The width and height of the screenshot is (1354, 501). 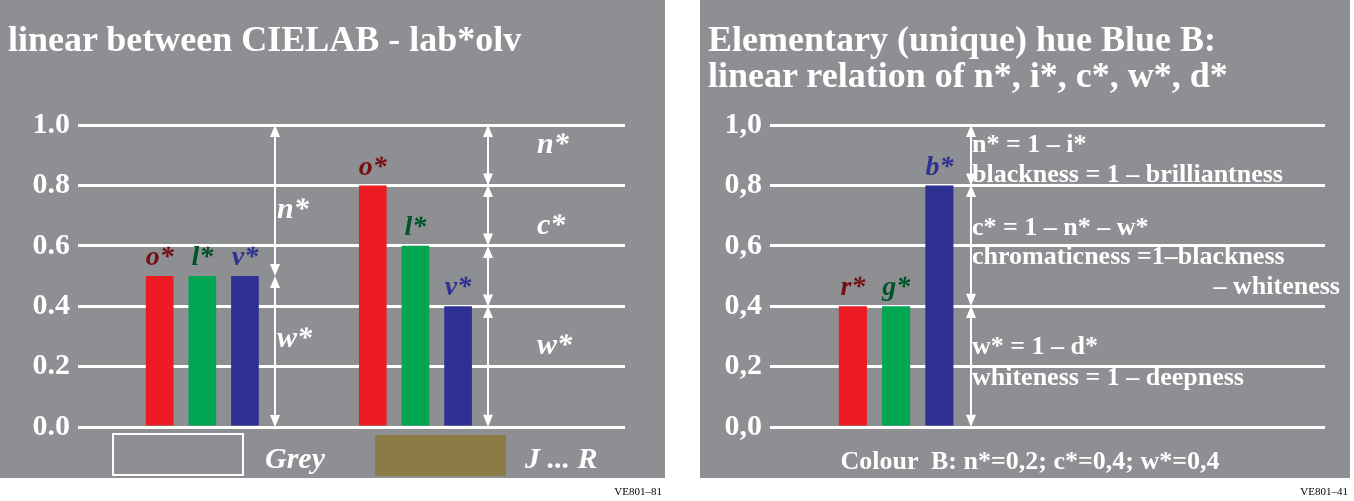 What do you see at coordinates (743, 424) in the screenshot?
I see `y-tick-label: 0,0` at bounding box center [743, 424].